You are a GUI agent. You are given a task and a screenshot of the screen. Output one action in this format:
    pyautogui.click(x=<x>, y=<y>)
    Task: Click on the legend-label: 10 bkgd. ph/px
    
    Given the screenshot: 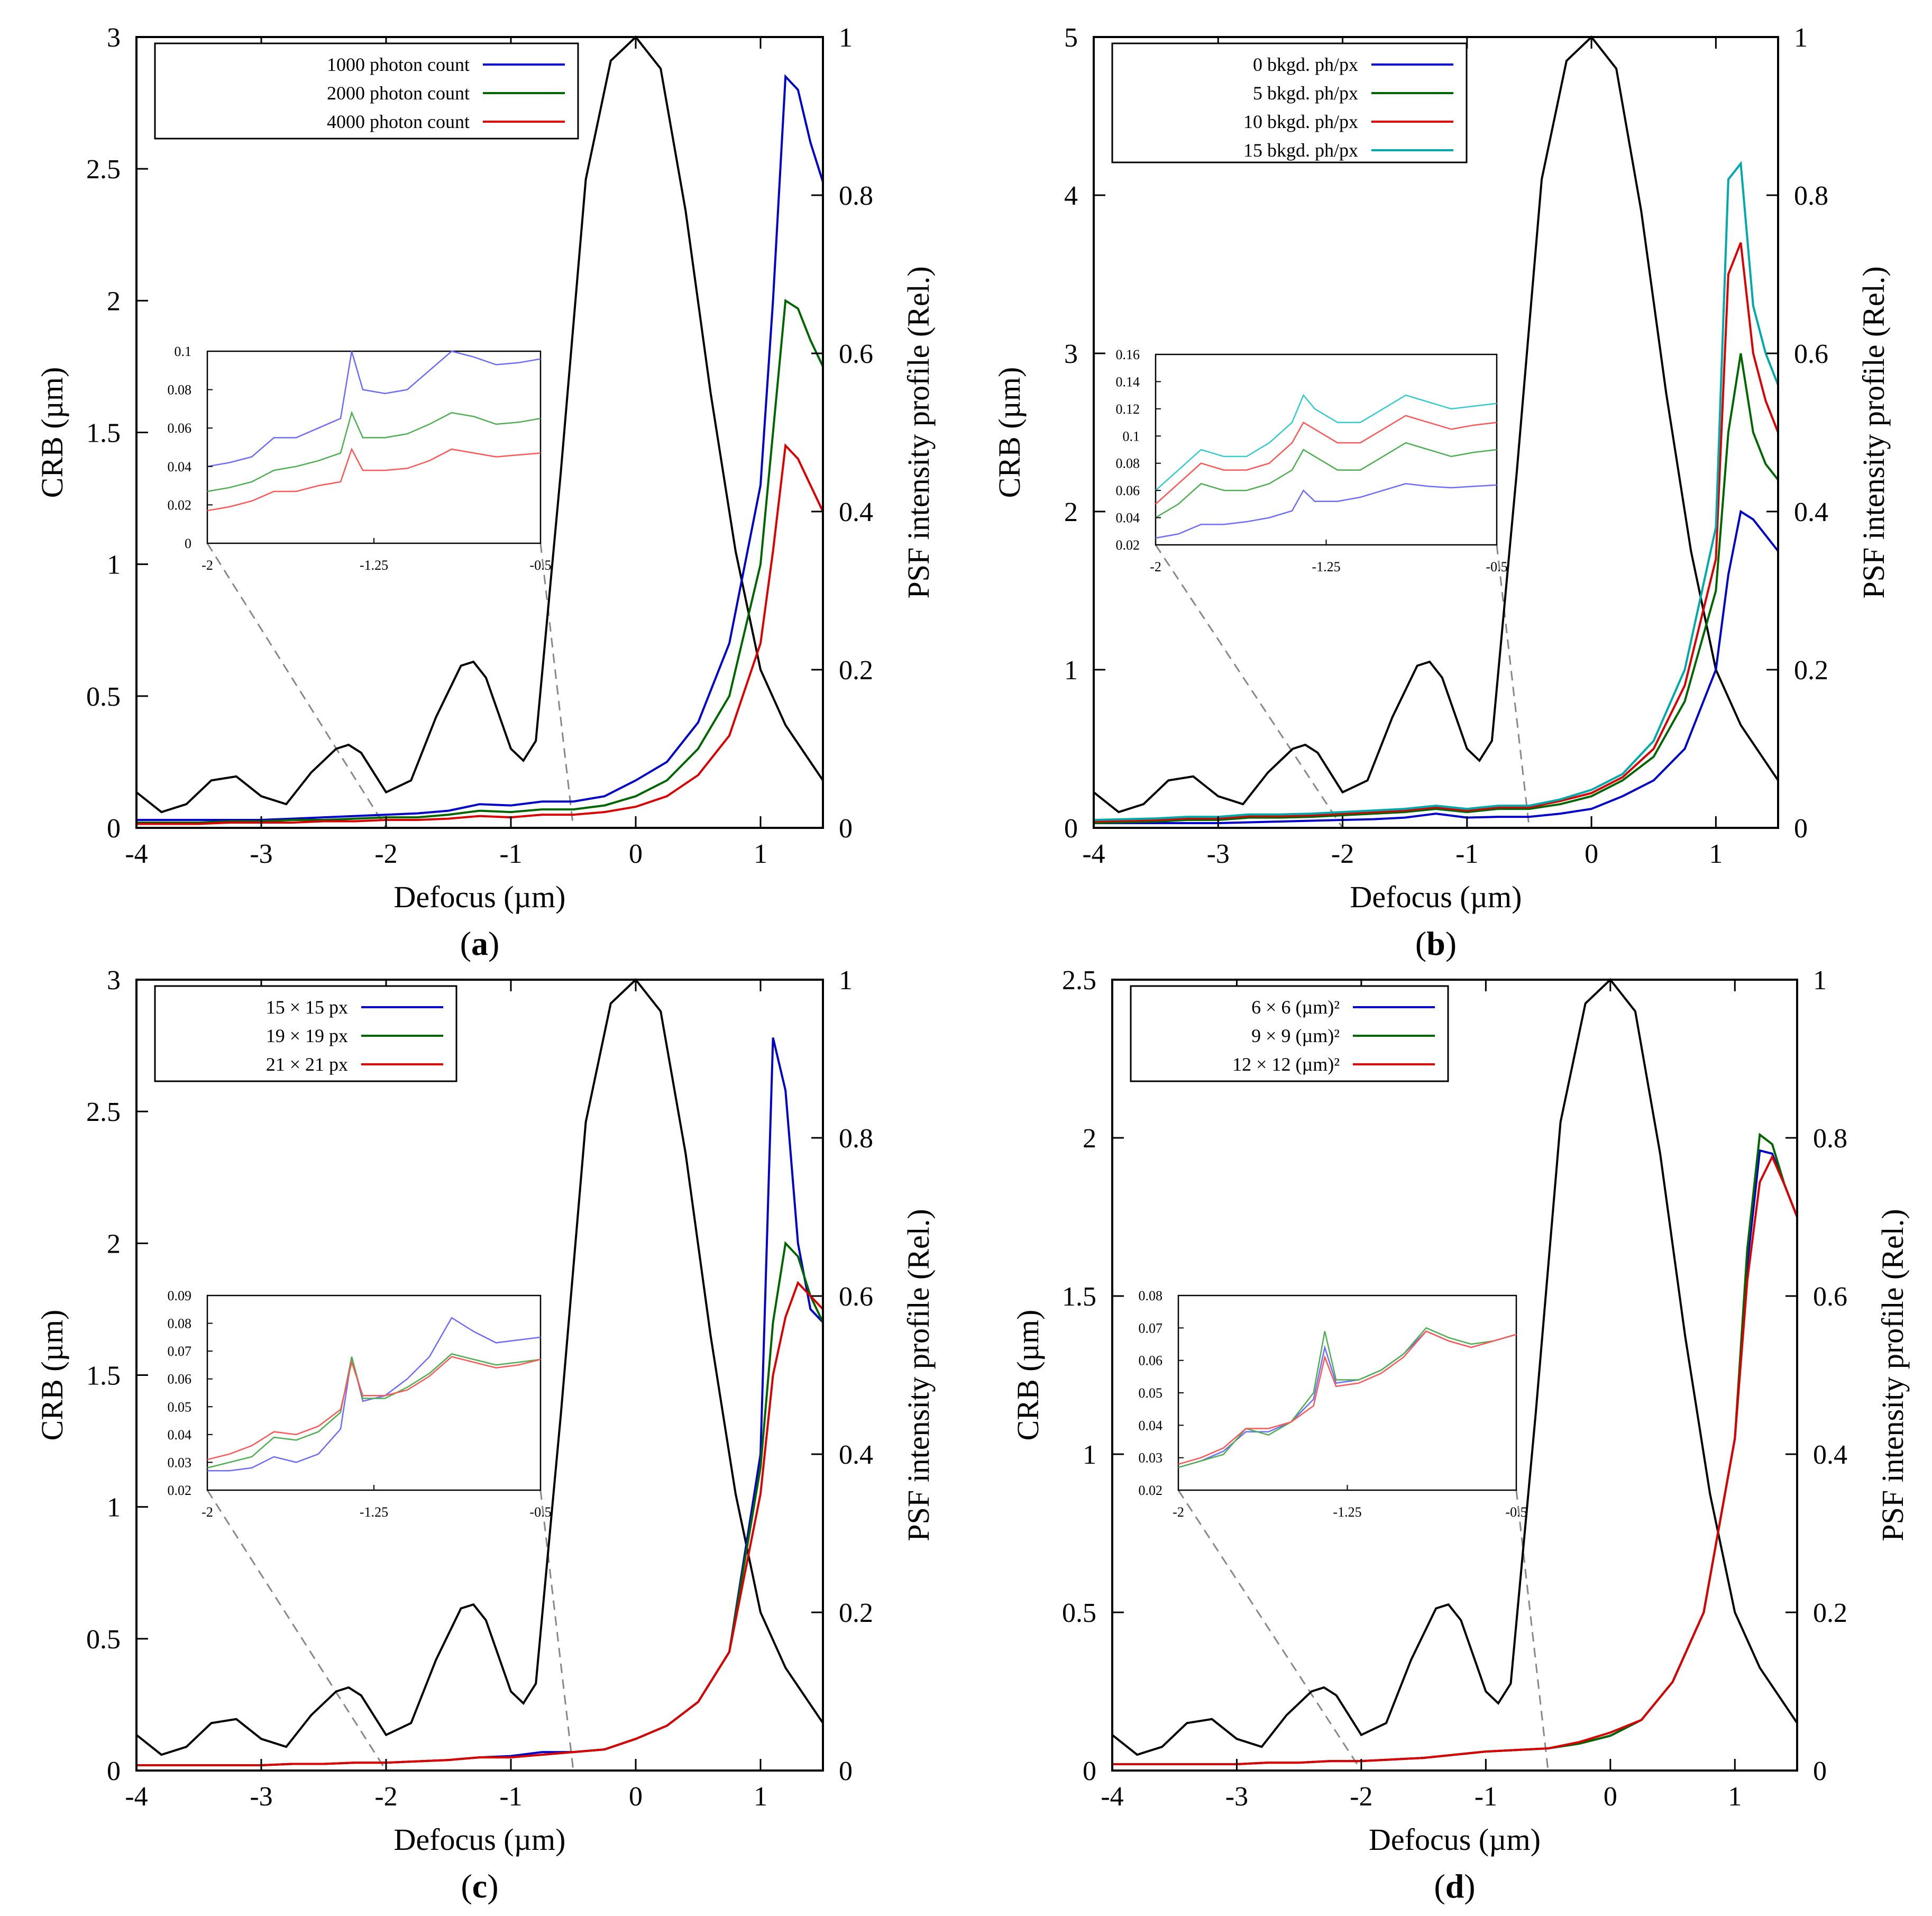 What is the action you would take?
    pyautogui.click(x=1301, y=122)
    